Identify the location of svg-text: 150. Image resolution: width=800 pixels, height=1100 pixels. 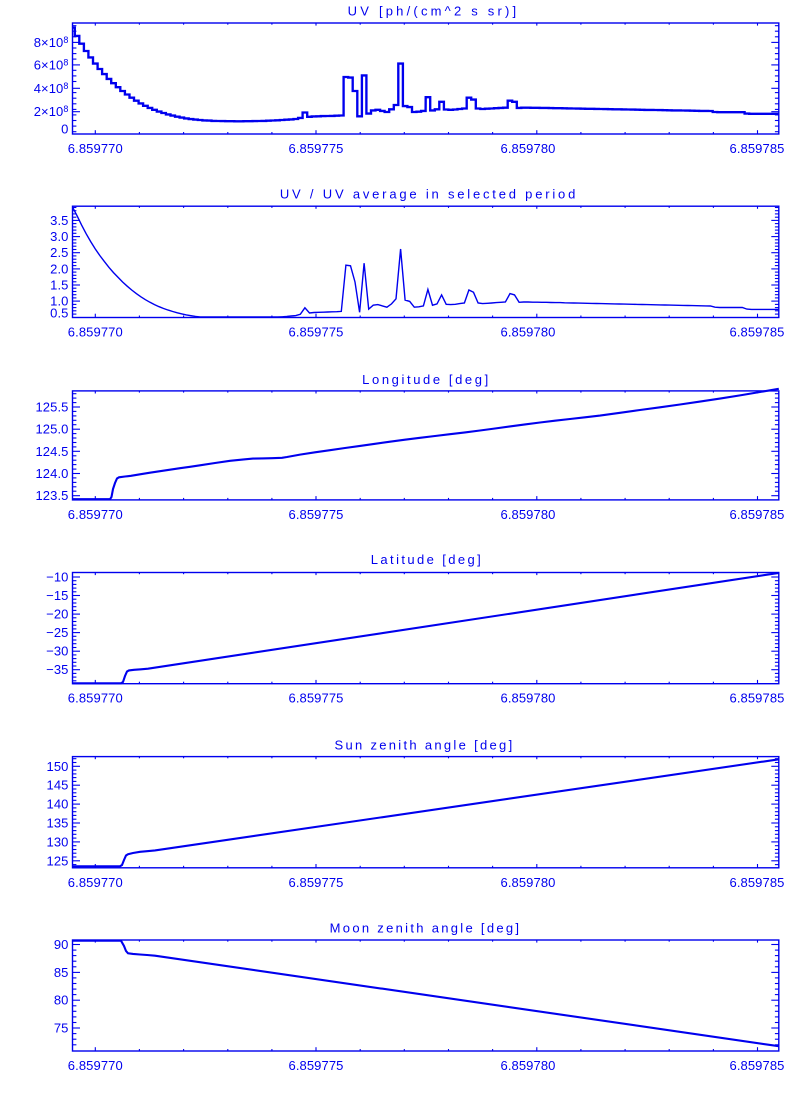
(58, 766).